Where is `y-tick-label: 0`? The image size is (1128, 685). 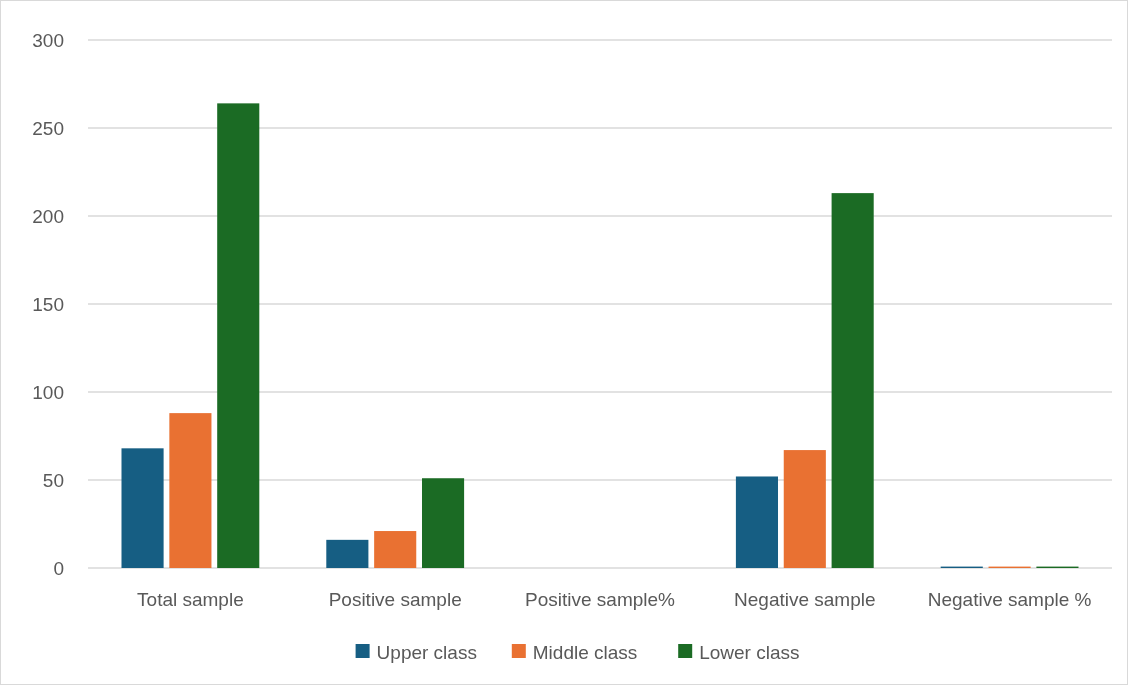 y-tick-label: 0 is located at coordinates (58, 568).